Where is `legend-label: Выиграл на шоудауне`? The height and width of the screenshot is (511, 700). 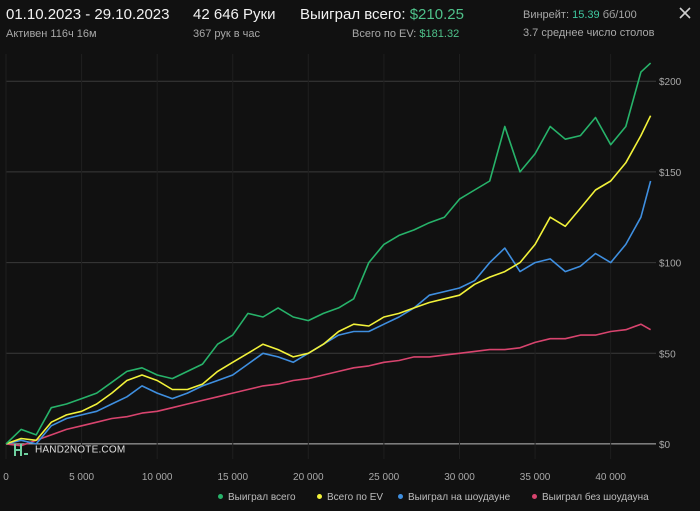 legend-label: Выиграл на шоудауне is located at coordinates (459, 497).